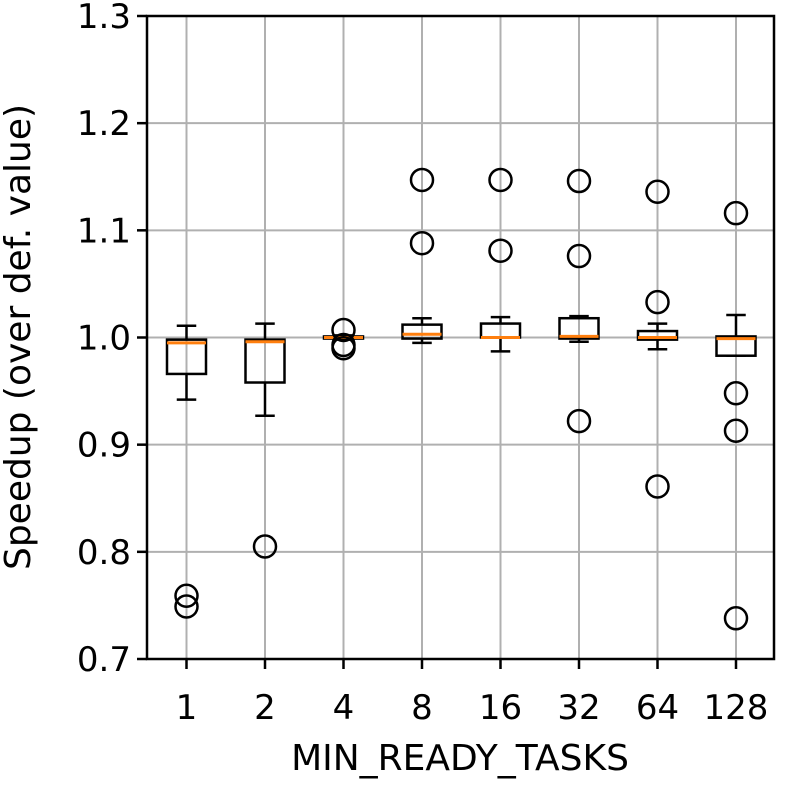  What do you see at coordinates (422, 708) in the screenshot?
I see `x-tick-label: 8` at bounding box center [422, 708].